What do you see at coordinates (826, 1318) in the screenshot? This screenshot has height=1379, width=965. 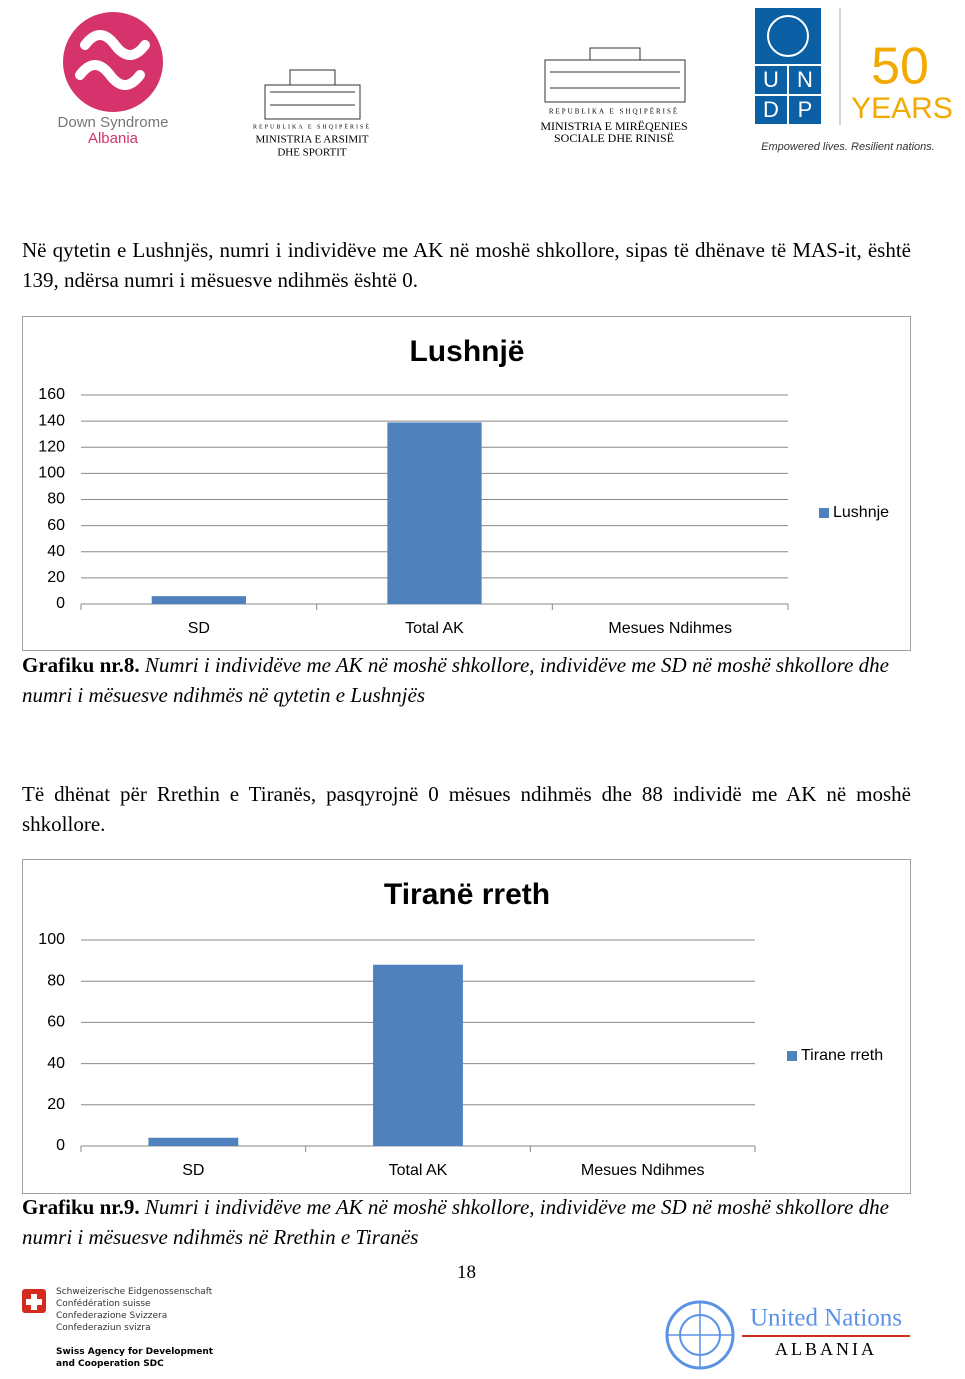 I see `un-name: United Nations` at bounding box center [826, 1318].